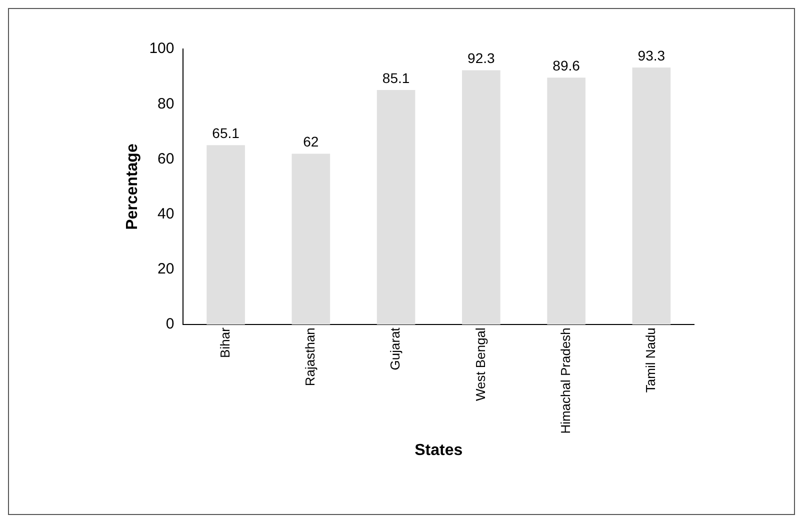 The width and height of the screenshot is (803, 523). What do you see at coordinates (166, 269) in the screenshot?
I see `y-tick-label: 20` at bounding box center [166, 269].